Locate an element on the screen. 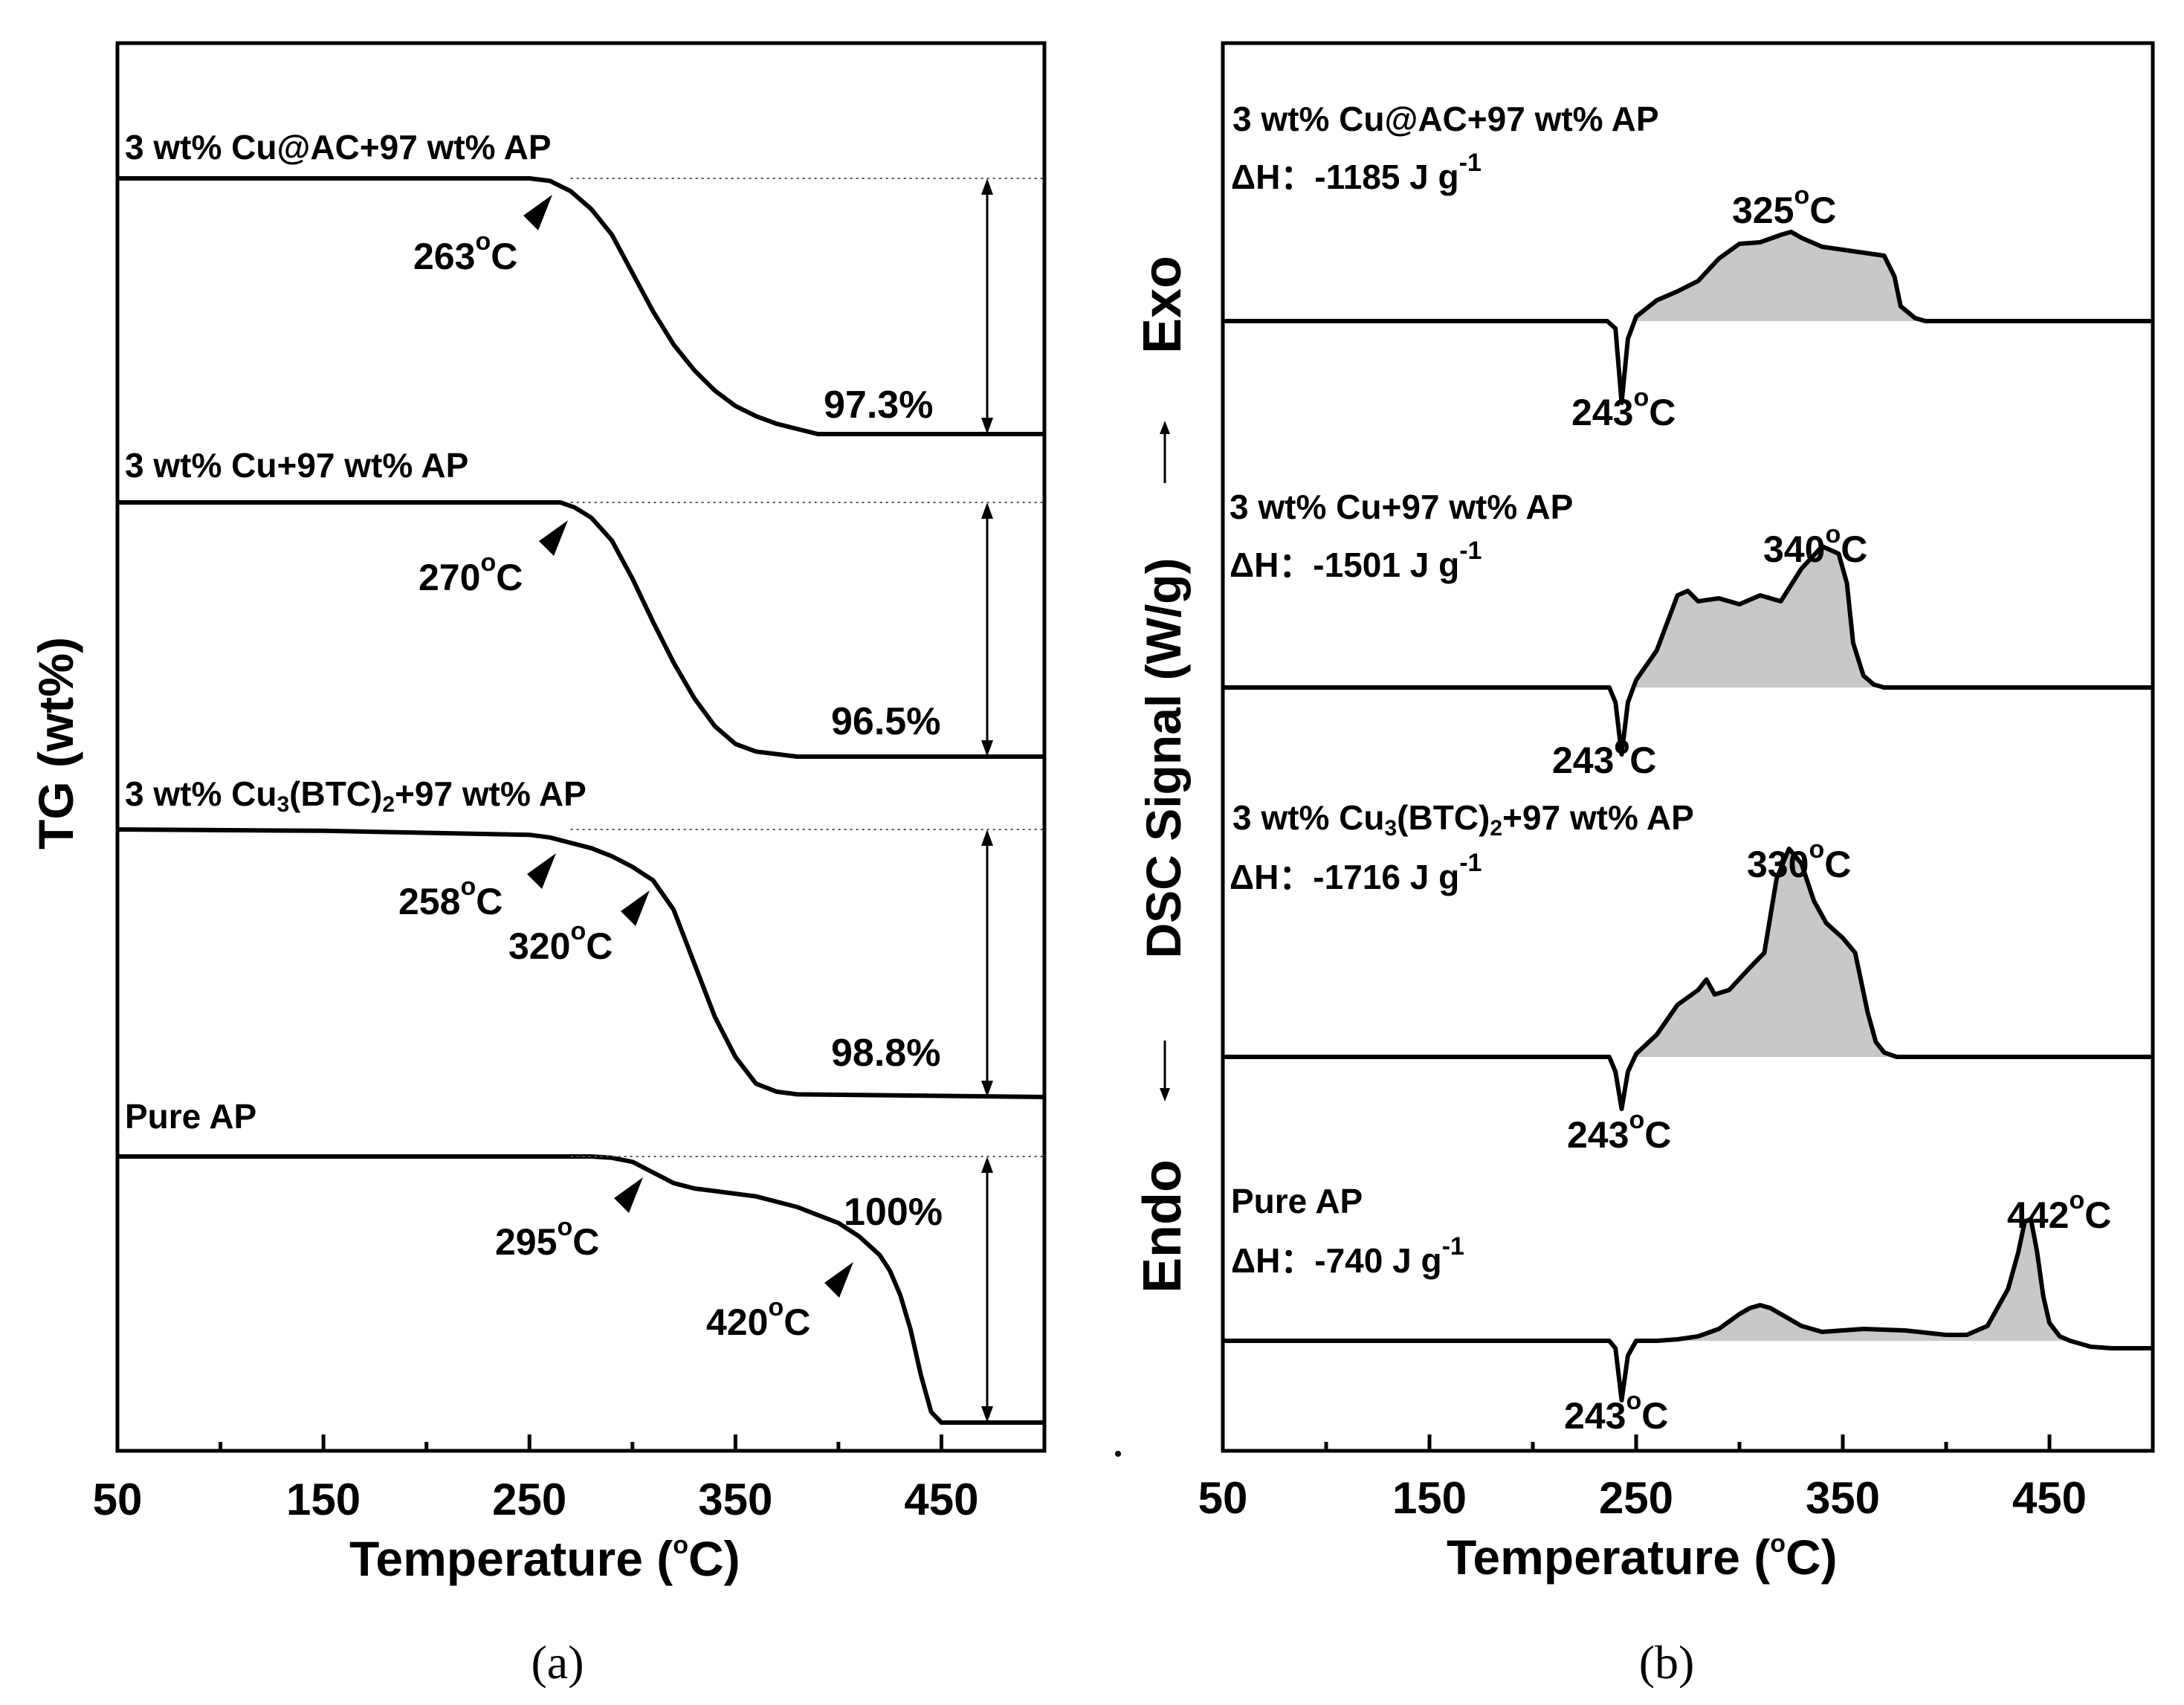  a-mass-loss-label: 100% is located at coordinates (894, 1212).